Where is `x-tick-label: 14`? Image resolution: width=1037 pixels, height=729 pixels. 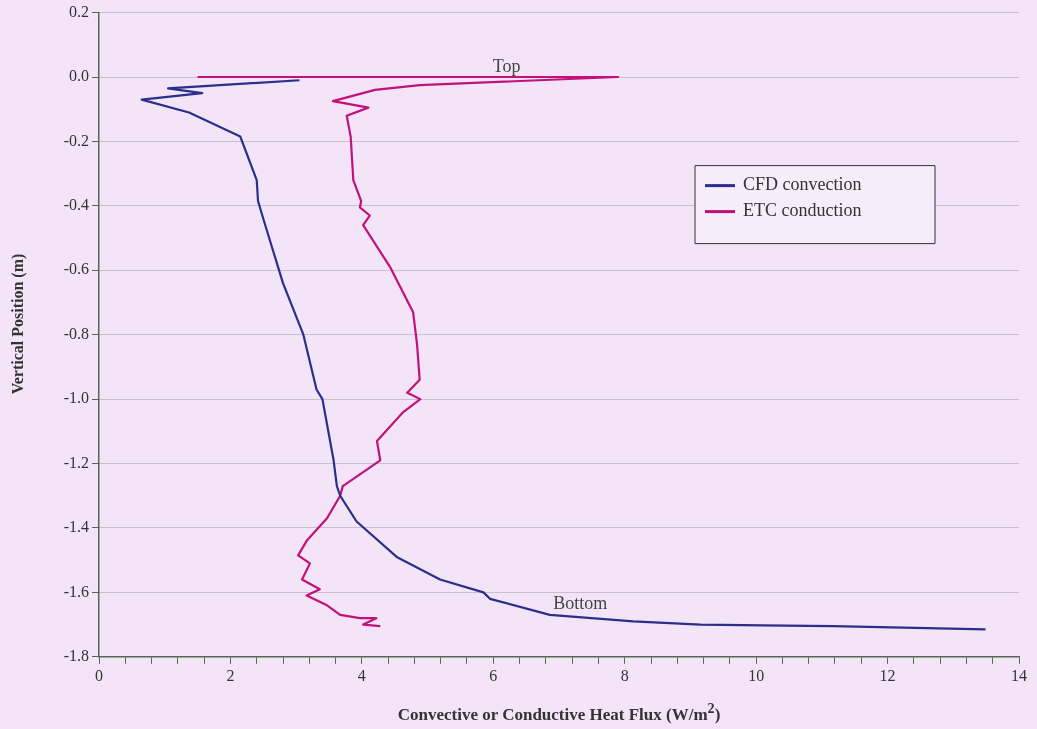 x-tick-label: 14 is located at coordinates (1019, 675).